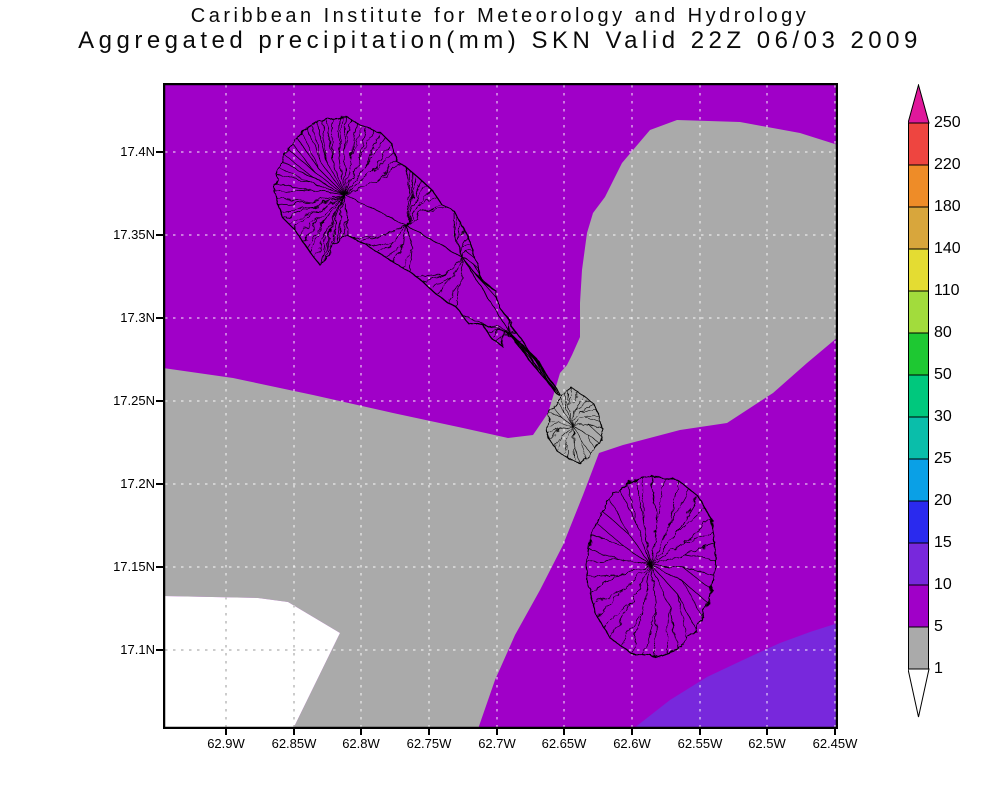 This screenshot has height=800, width=1000. What do you see at coordinates (943, 332) in the screenshot?
I see `colorbar-level-label: 80` at bounding box center [943, 332].